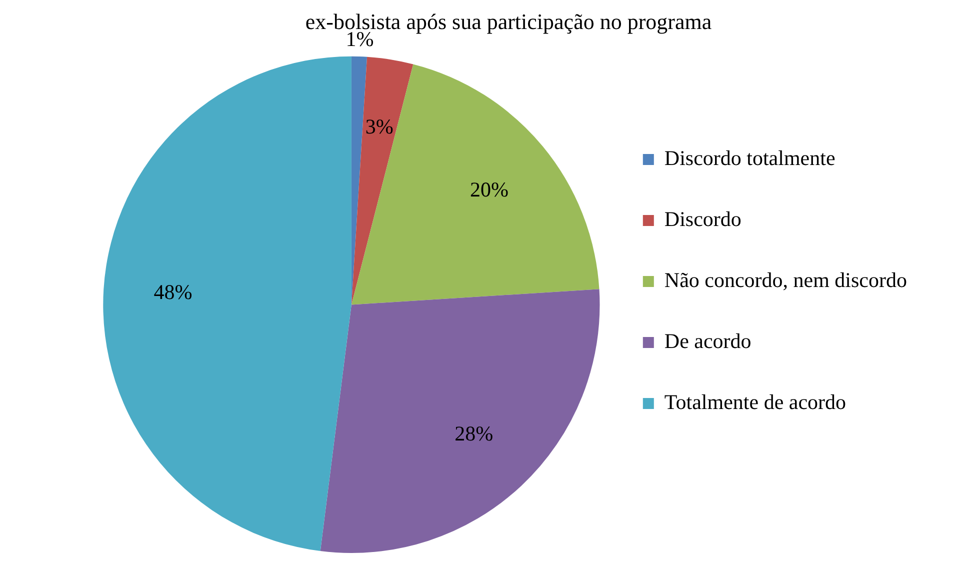  Describe the element at coordinates (489, 189) in the screenshot. I see `data-label: 20%` at that location.